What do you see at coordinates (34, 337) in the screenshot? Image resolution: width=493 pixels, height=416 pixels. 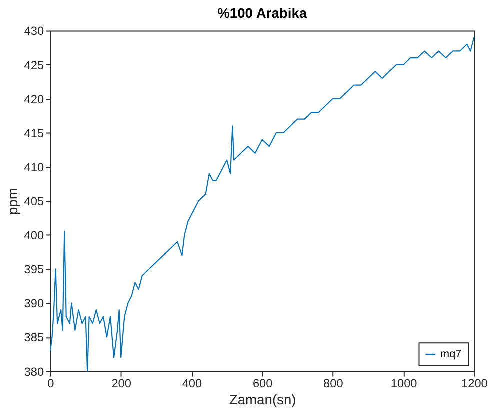 I see `y-tick-label: 385` at bounding box center [34, 337].